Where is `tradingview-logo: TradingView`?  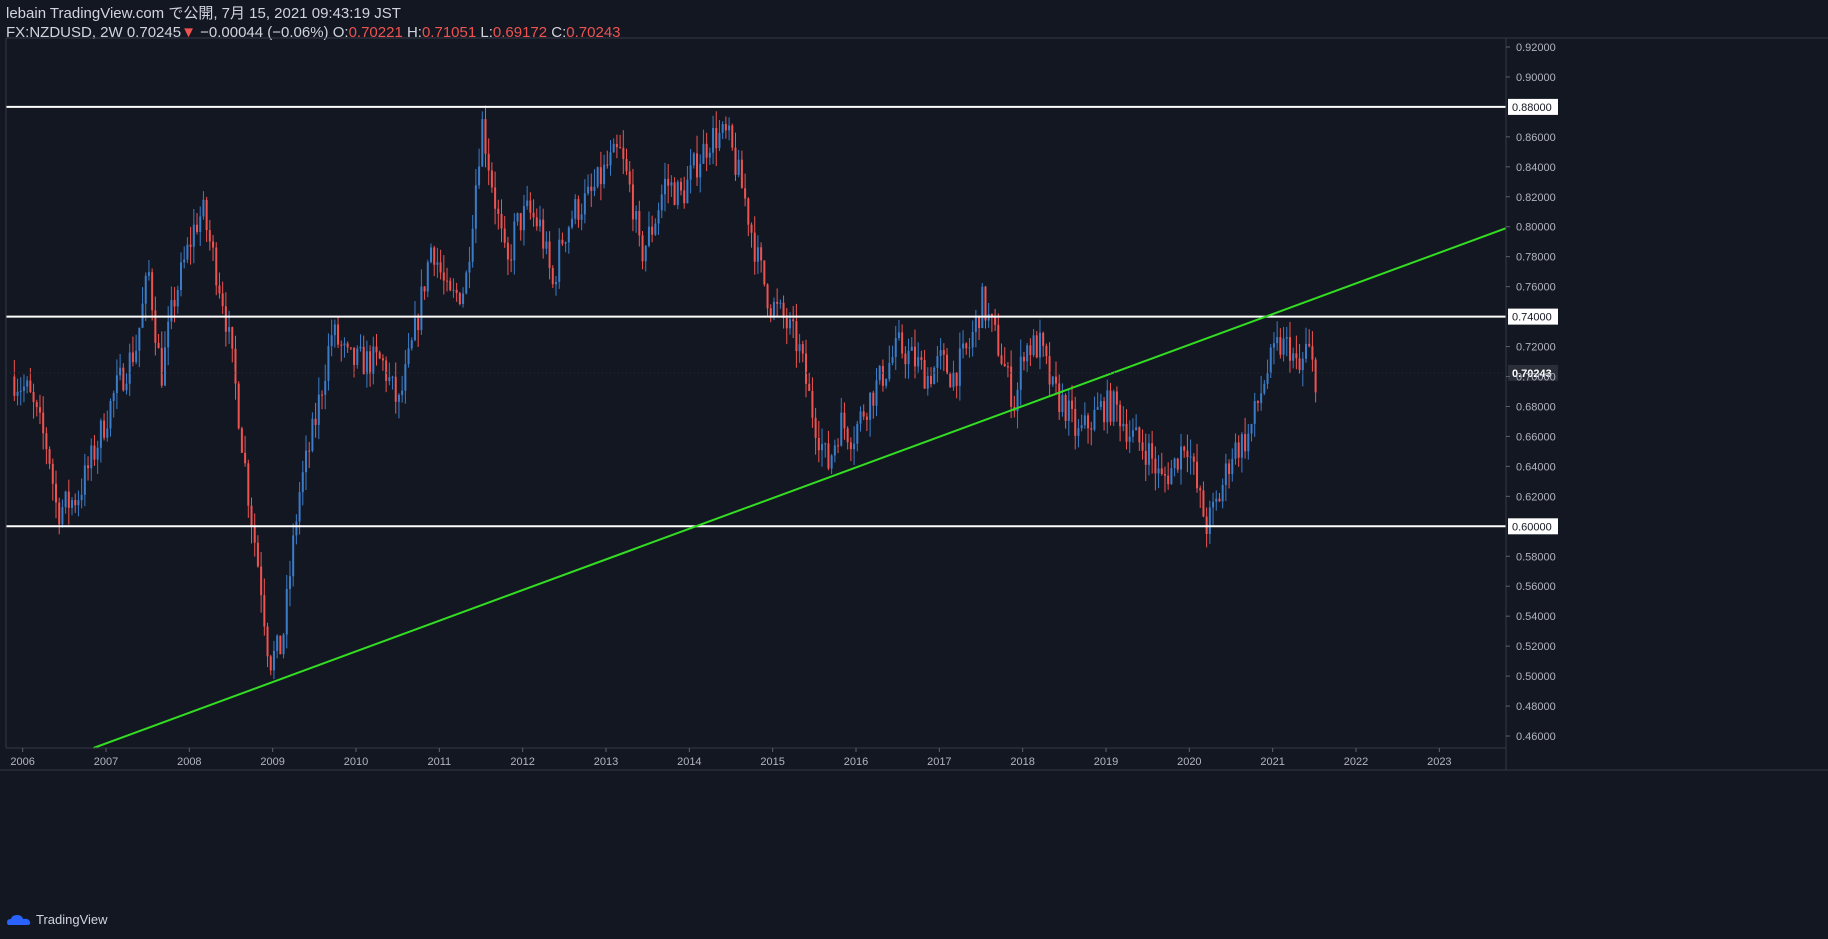
tradingview-logo: TradingView is located at coordinates (57, 919).